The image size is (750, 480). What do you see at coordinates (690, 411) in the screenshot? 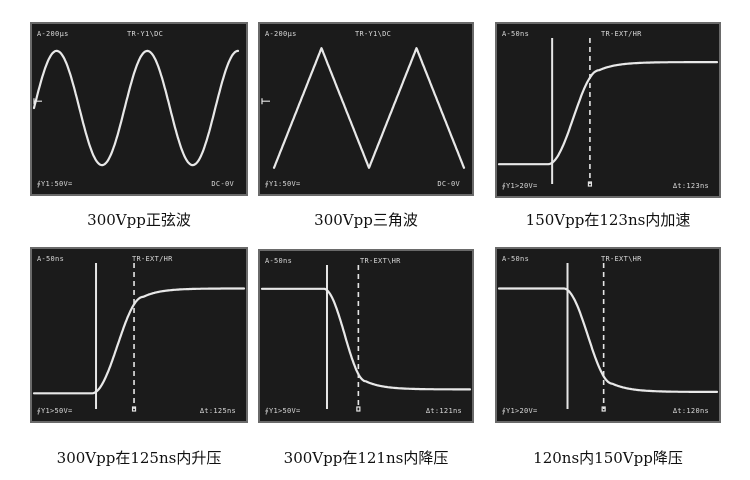
I see `measurement-label: Δt:120ns` at bounding box center [690, 411].